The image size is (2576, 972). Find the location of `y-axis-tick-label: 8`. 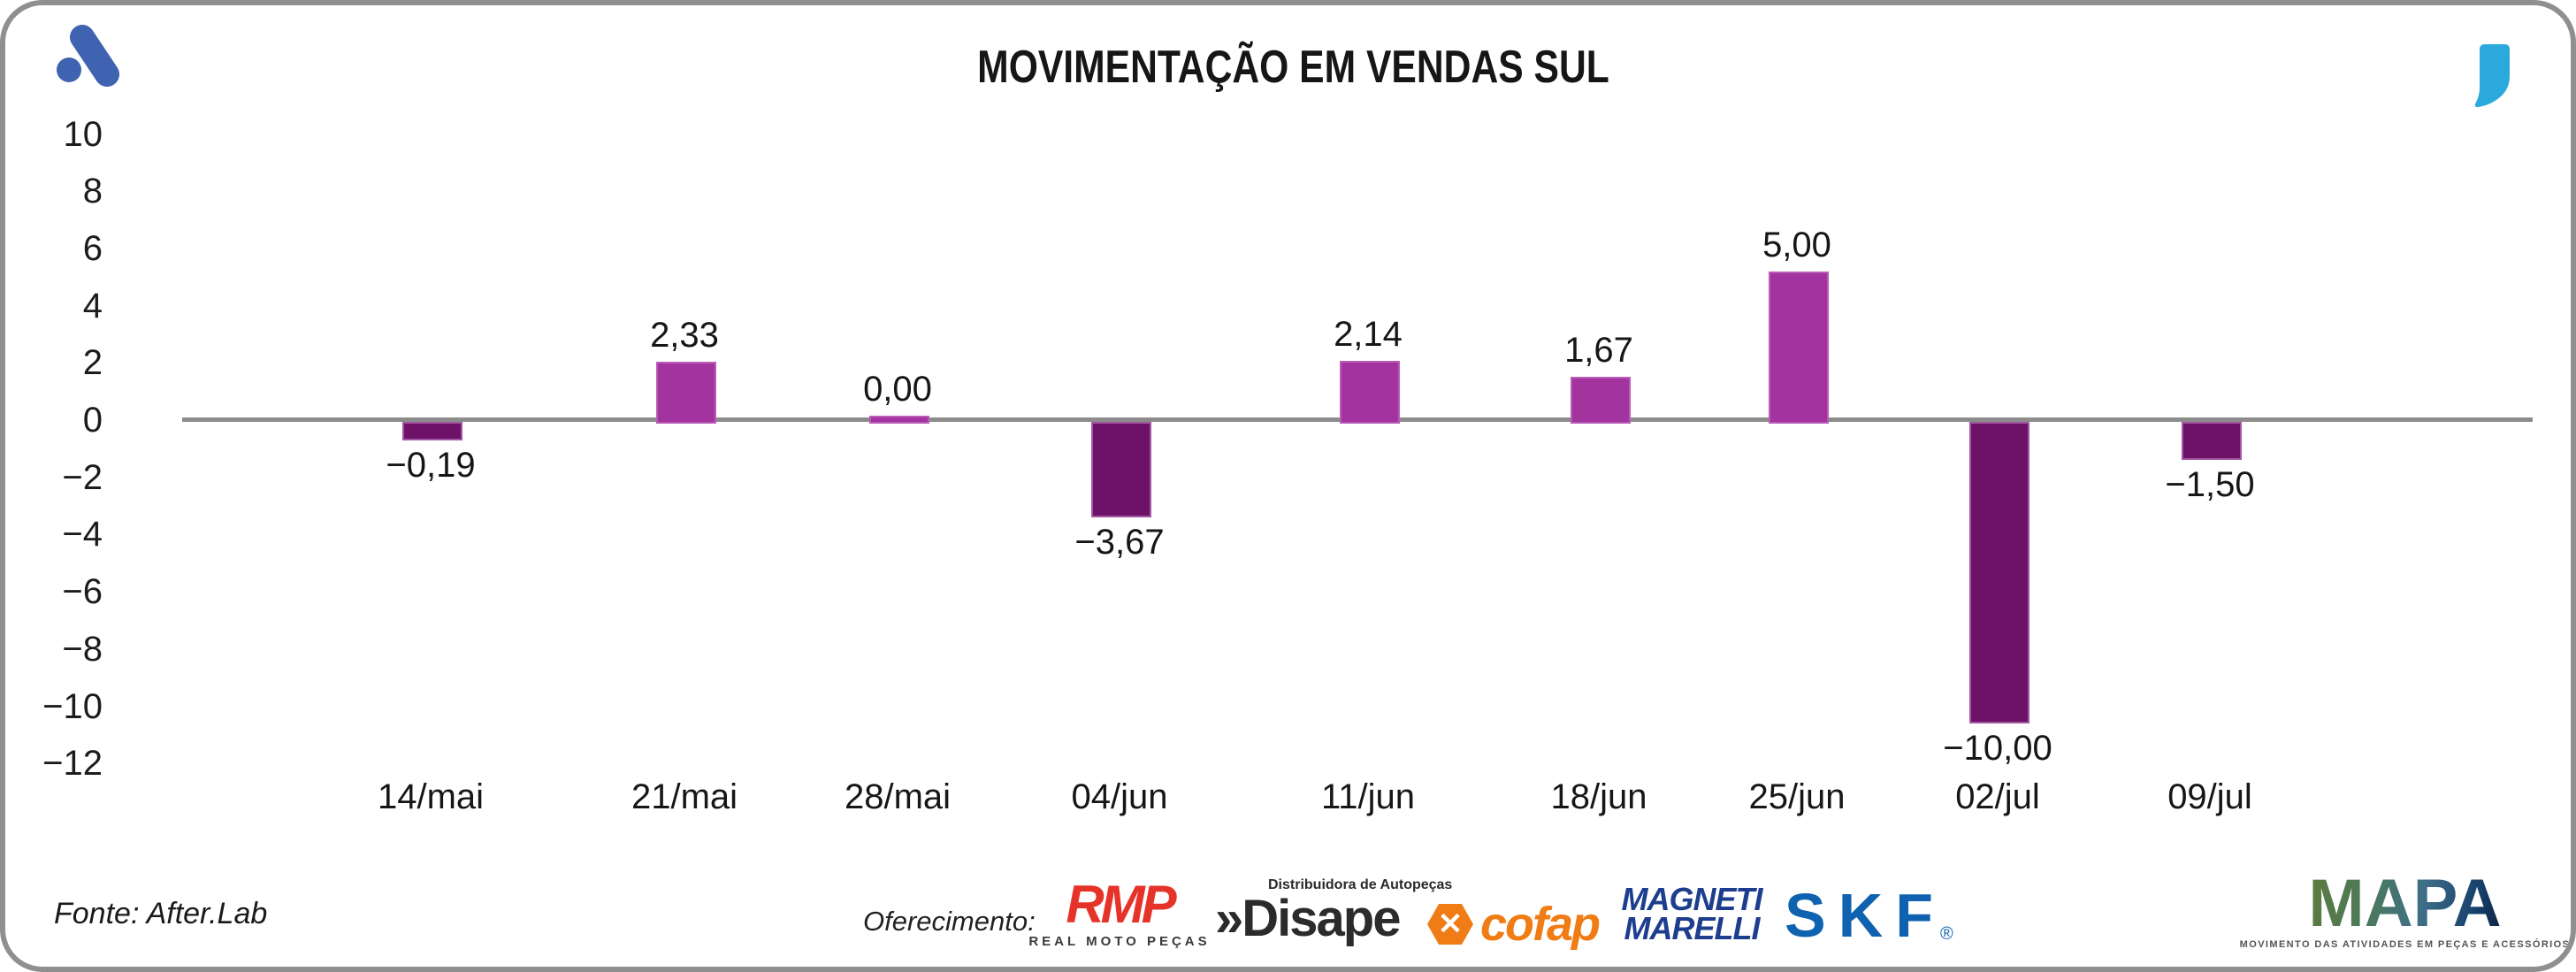

y-axis-tick-label: 8 is located at coordinates (93, 191).